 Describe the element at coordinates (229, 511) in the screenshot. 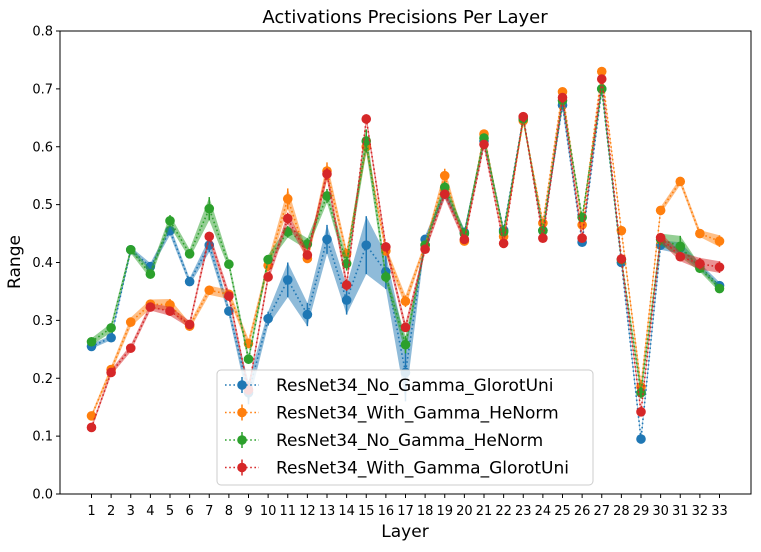

I see `x-tick-label: 8` at that location.